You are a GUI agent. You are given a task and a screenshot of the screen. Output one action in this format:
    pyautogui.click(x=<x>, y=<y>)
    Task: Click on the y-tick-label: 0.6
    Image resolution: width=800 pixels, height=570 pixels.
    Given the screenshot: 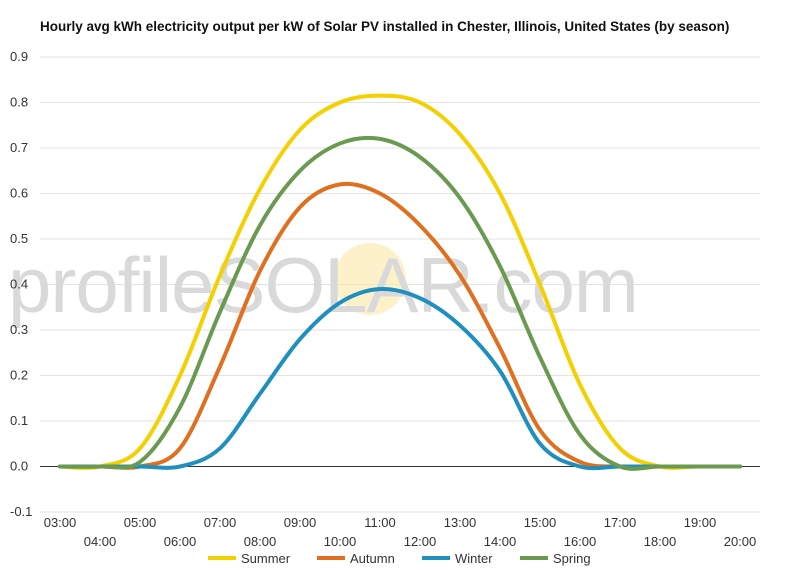 What is the action you would take?
    pyautogui.click(x=19, y=193)
    